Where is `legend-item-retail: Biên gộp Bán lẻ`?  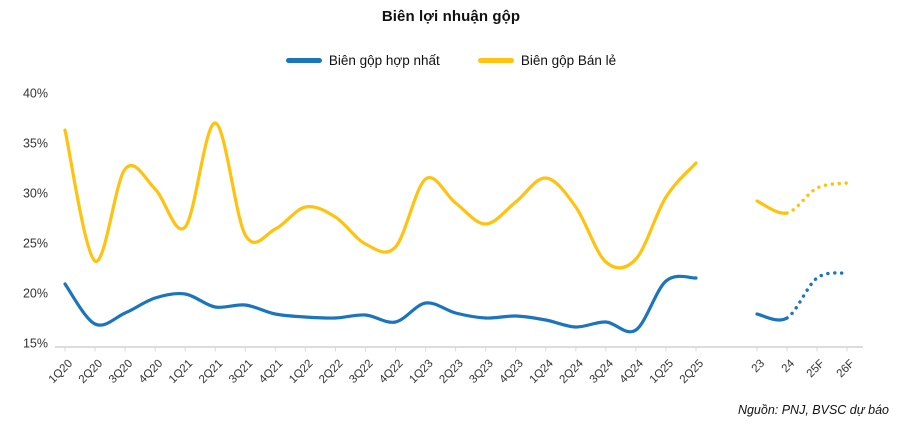 legend-item-retail: Biên gộp Bán lẻ is located at coordinates (547, 60).